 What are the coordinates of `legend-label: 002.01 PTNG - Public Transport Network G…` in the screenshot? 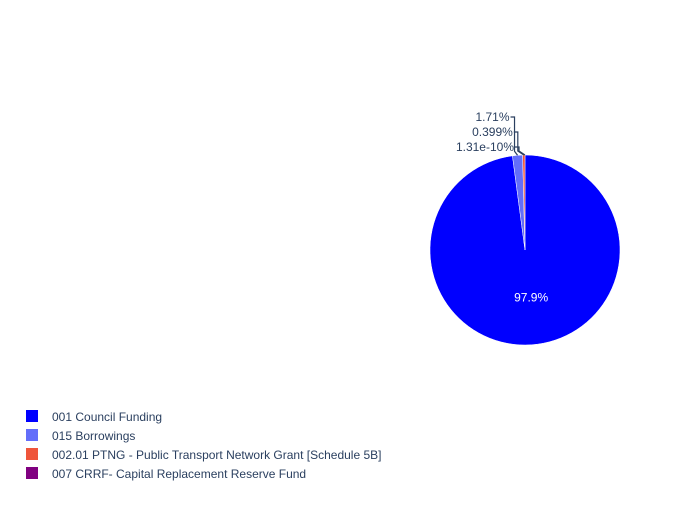 It's located at (216, 455).